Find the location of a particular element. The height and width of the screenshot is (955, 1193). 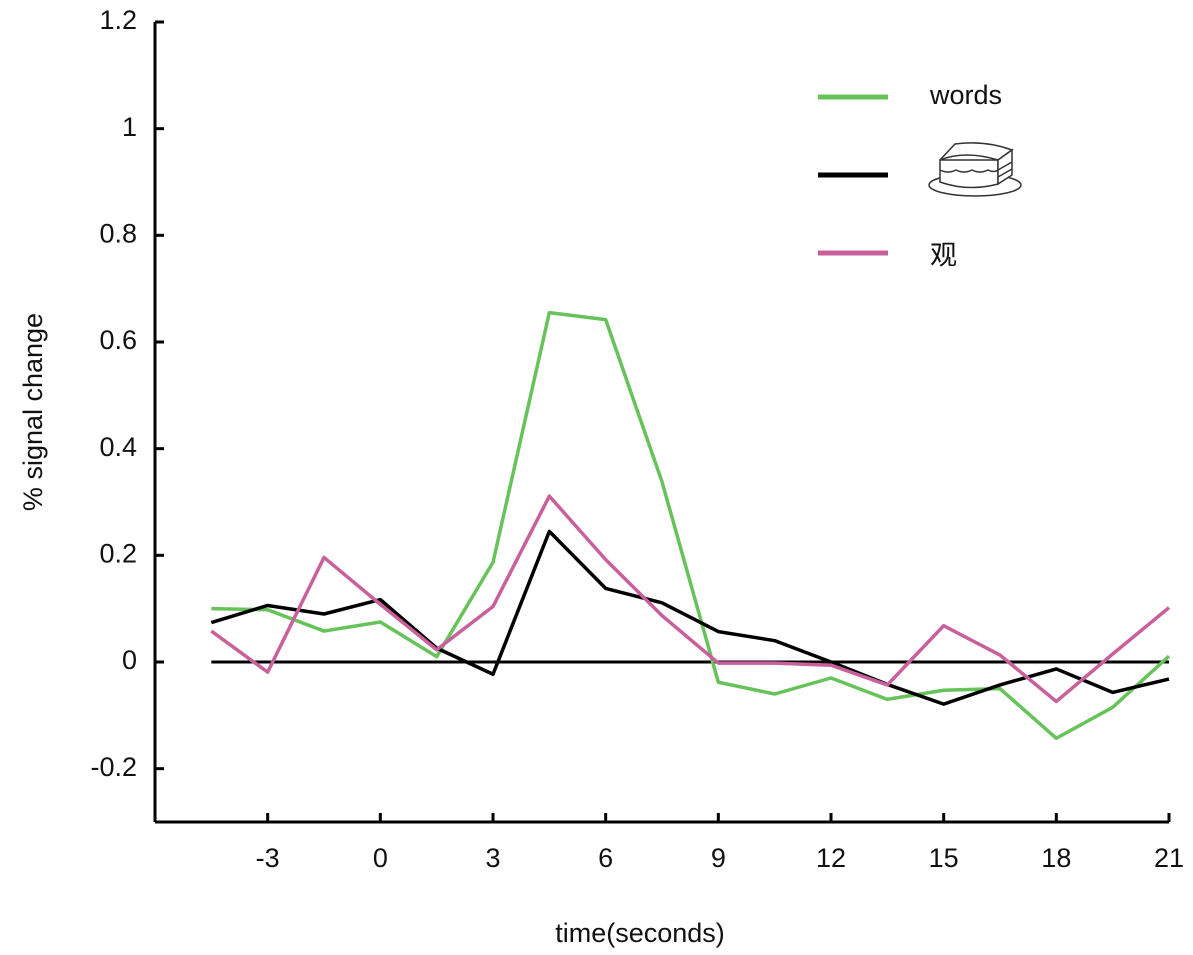

x-tick-label: -3 is located at coordinates (268, 858).